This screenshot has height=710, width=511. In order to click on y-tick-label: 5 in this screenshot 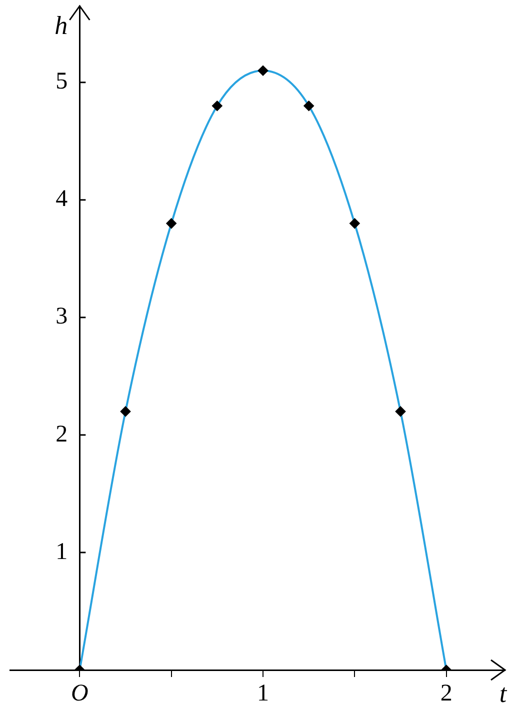, I will do `click(62, 81)`.